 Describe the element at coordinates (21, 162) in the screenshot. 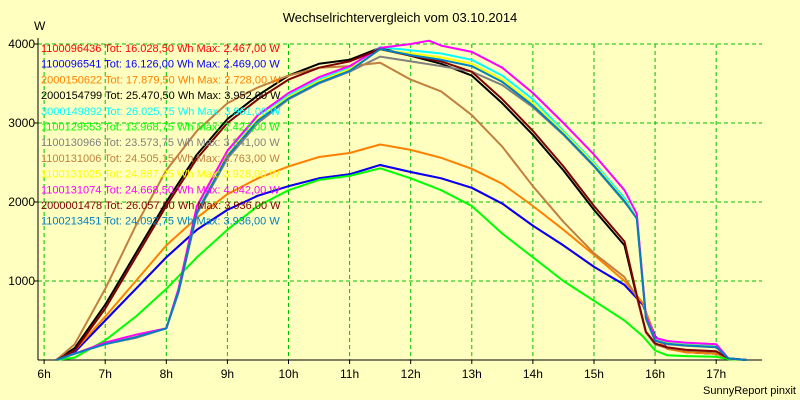

I see `y-tick-labels: 1000 2000 3000 4000` at that location.